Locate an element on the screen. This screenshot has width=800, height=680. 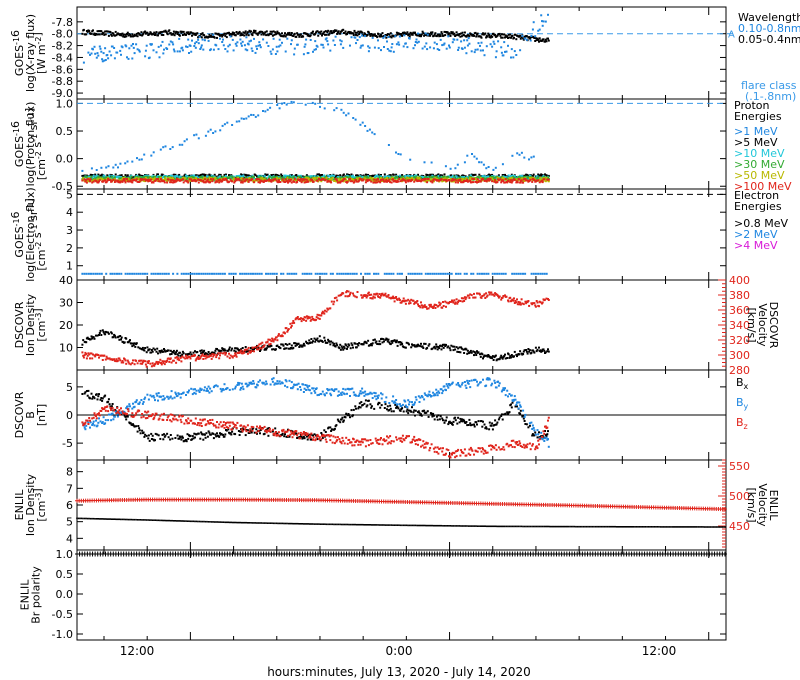
y-tick-label: -0.5 is located at coordinates (62, 186).